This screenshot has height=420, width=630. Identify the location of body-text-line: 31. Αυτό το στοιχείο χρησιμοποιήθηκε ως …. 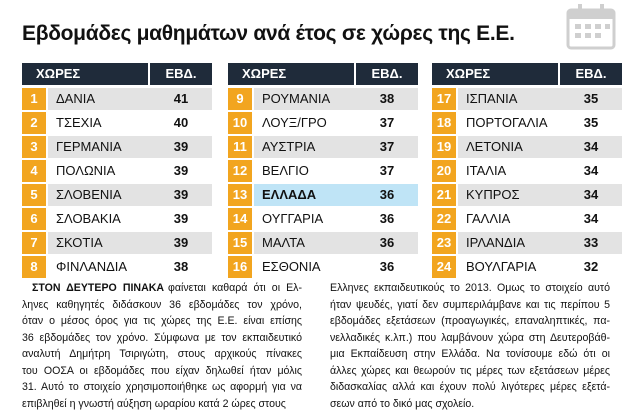
(162, 387).